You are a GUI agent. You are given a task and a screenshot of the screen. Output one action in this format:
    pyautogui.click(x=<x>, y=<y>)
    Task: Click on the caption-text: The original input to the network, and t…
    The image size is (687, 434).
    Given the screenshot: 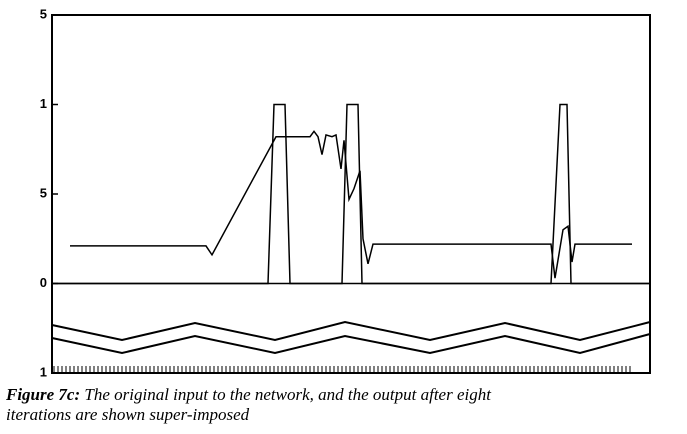 What is the action you would take?
    pyautogui.click(x=288, y=394)
    